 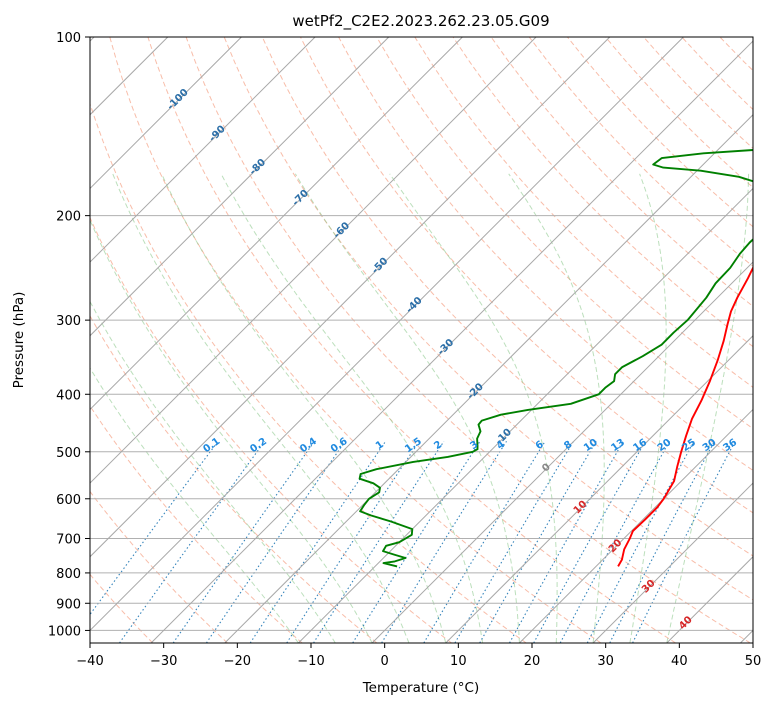 I want to click on mixing-ratio-label: 0.2, so click(x=258, y=445).